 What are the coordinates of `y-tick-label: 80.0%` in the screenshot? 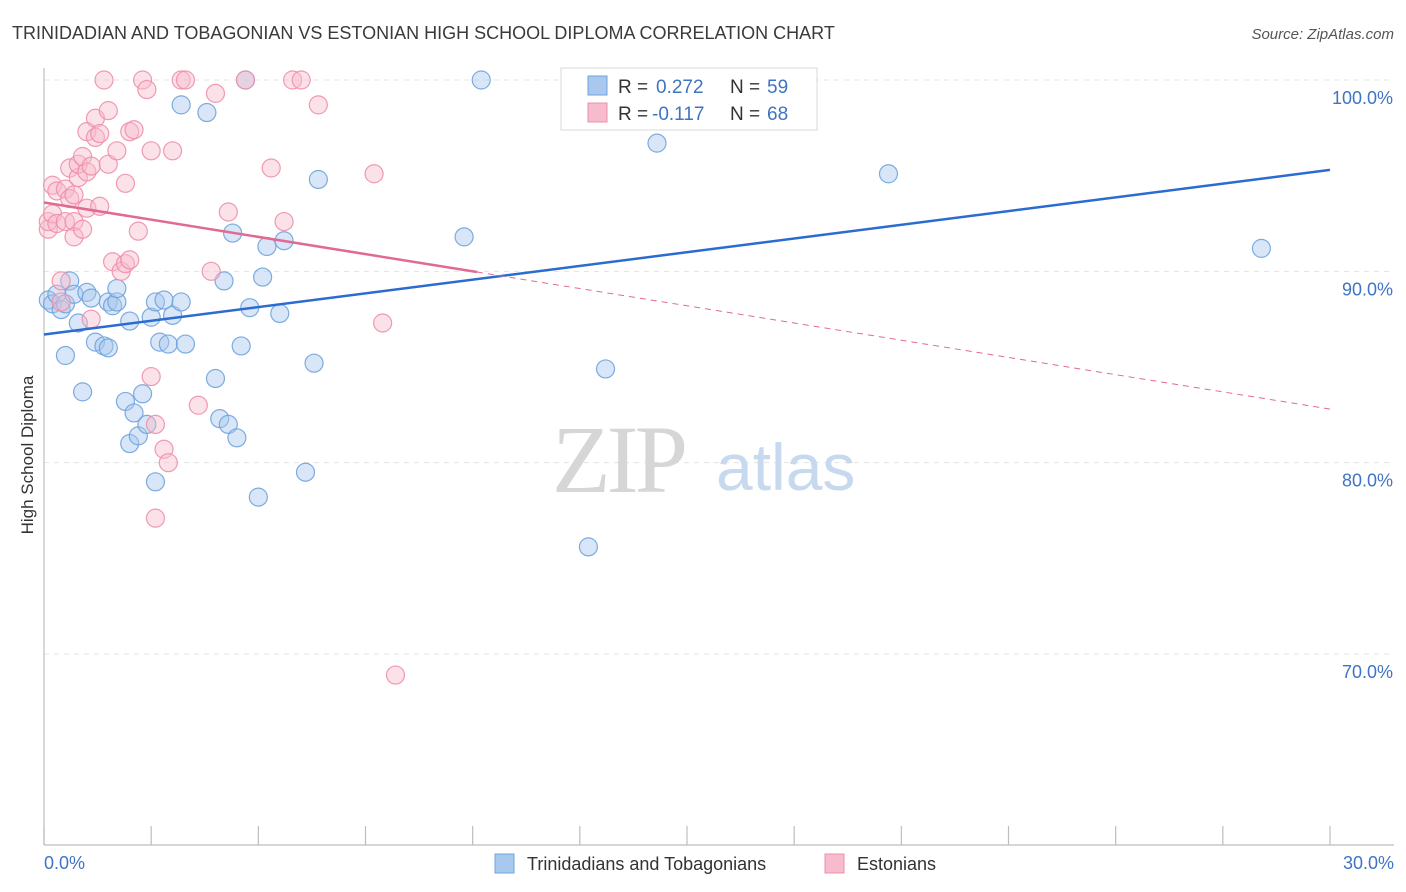 It's located at (1367, 481).